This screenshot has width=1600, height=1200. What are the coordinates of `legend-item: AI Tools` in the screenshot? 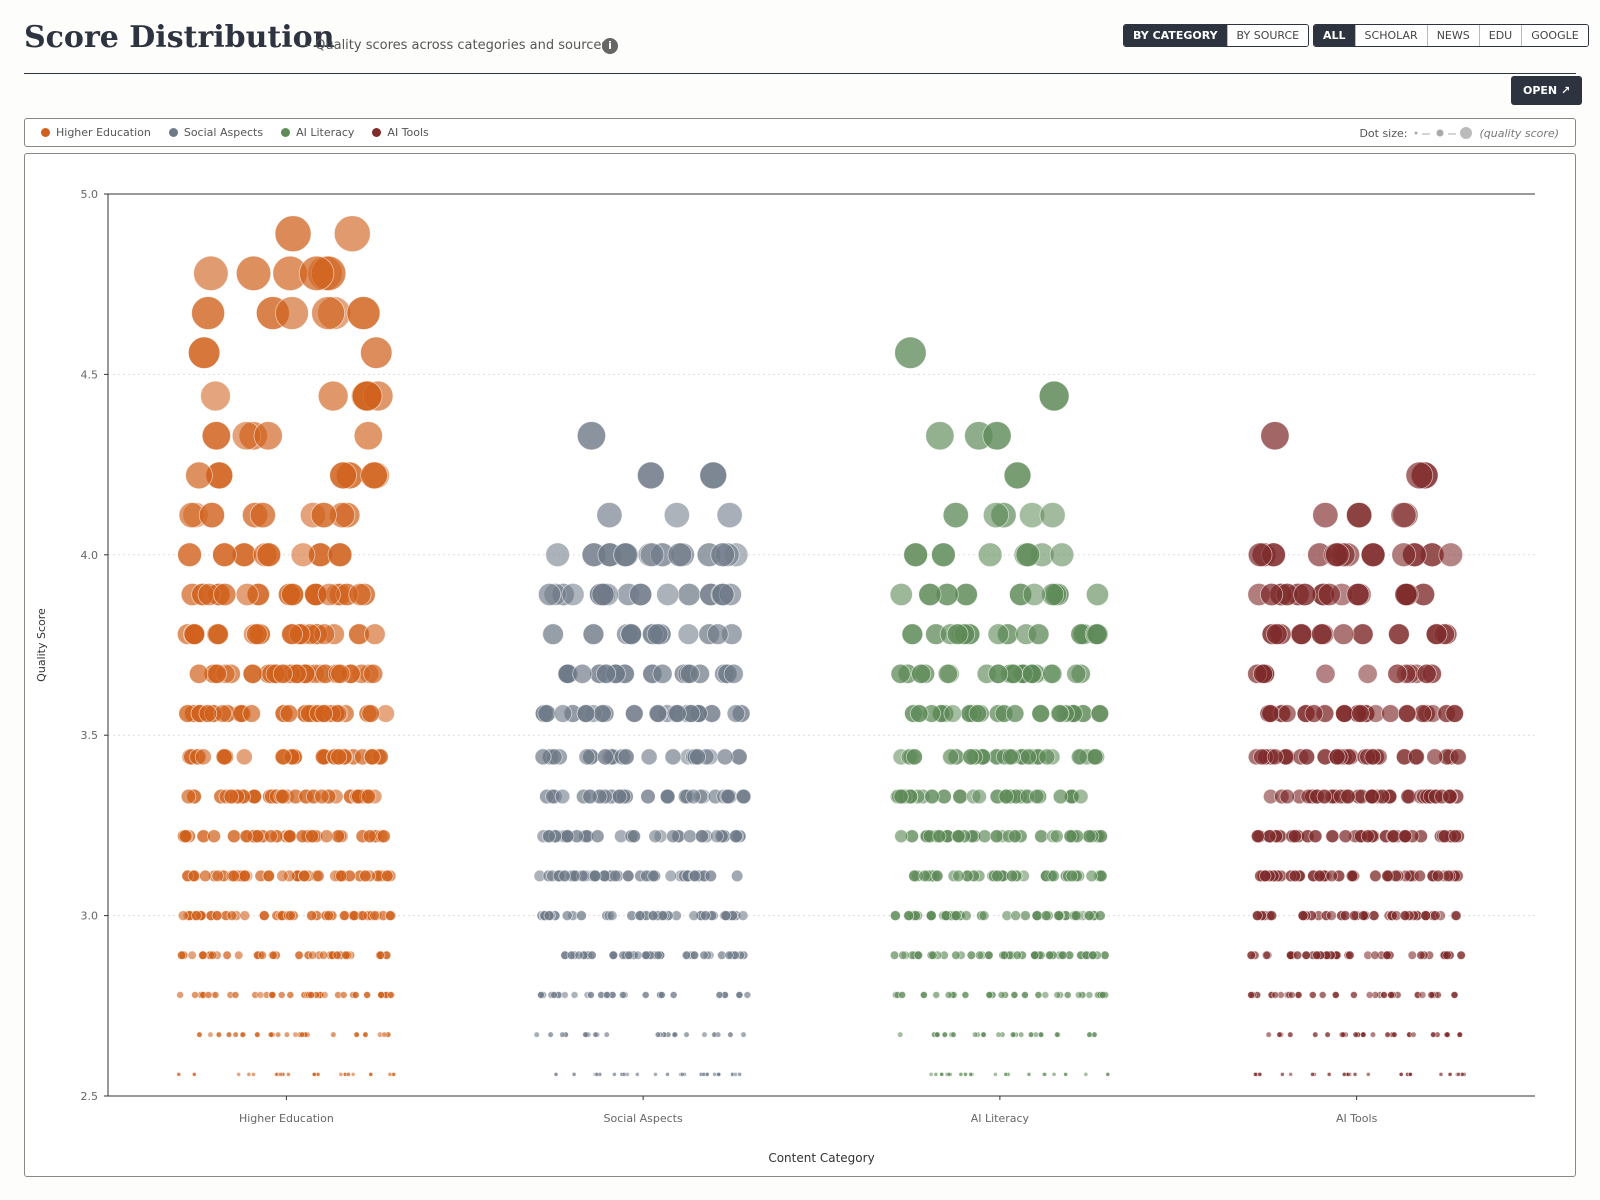 It's located at (400, 132).